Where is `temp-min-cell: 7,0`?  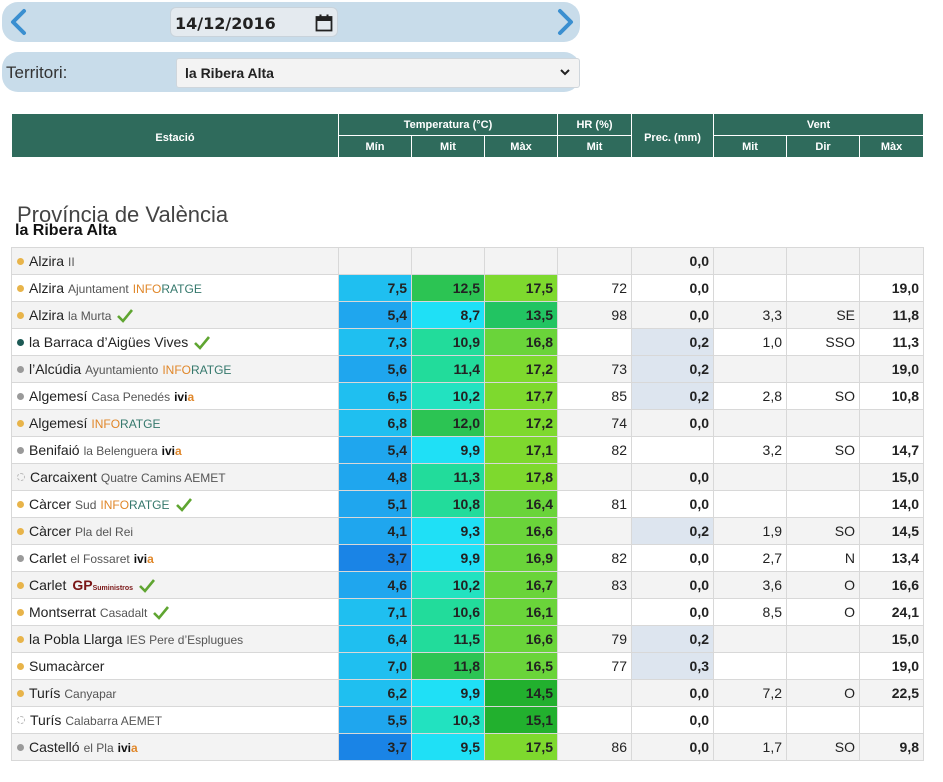
temp-min-cell: 7,0 is located at coordinates (375, 666).